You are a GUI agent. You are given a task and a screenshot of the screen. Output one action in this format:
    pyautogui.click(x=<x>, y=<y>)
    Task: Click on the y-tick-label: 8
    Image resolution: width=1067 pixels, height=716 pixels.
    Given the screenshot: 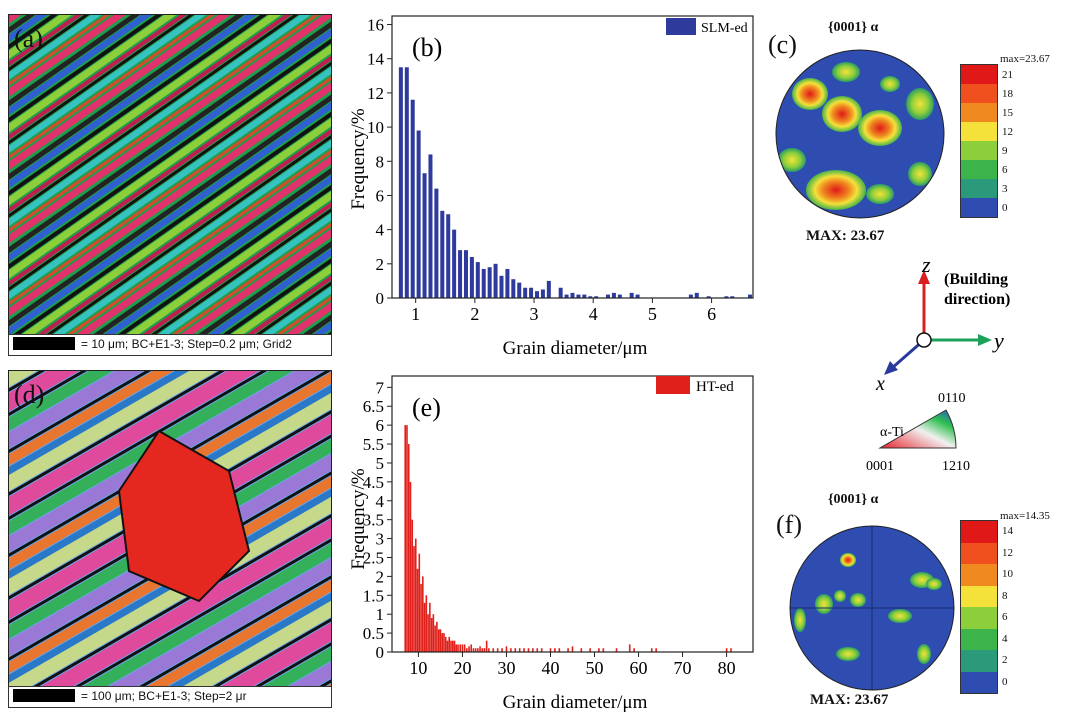 What is the action you would take?
    pyautogui.click(x=380, y=161)
    